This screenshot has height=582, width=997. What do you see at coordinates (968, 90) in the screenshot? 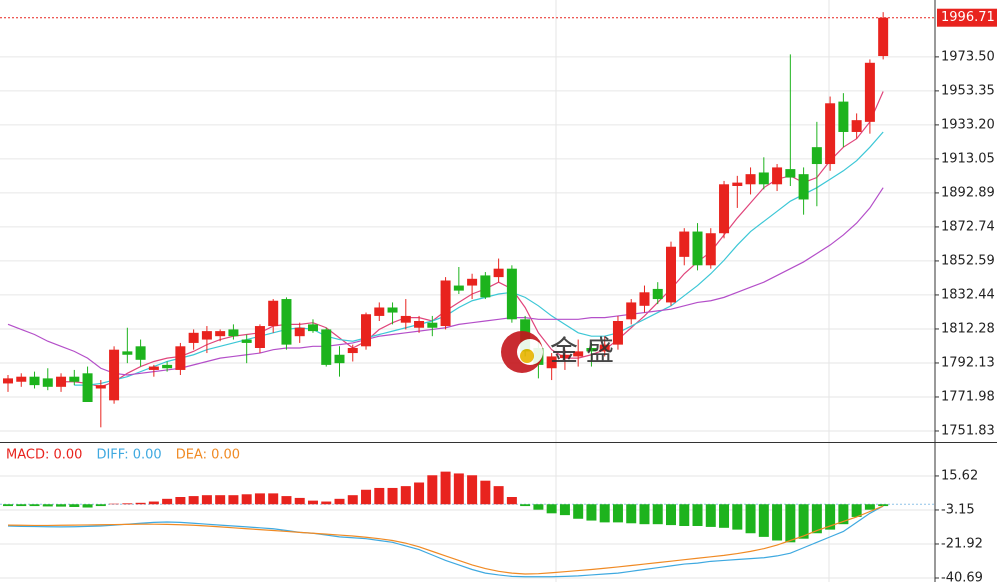
I see `y-tick-label: 1953.35` at bounding box center [968, 90].